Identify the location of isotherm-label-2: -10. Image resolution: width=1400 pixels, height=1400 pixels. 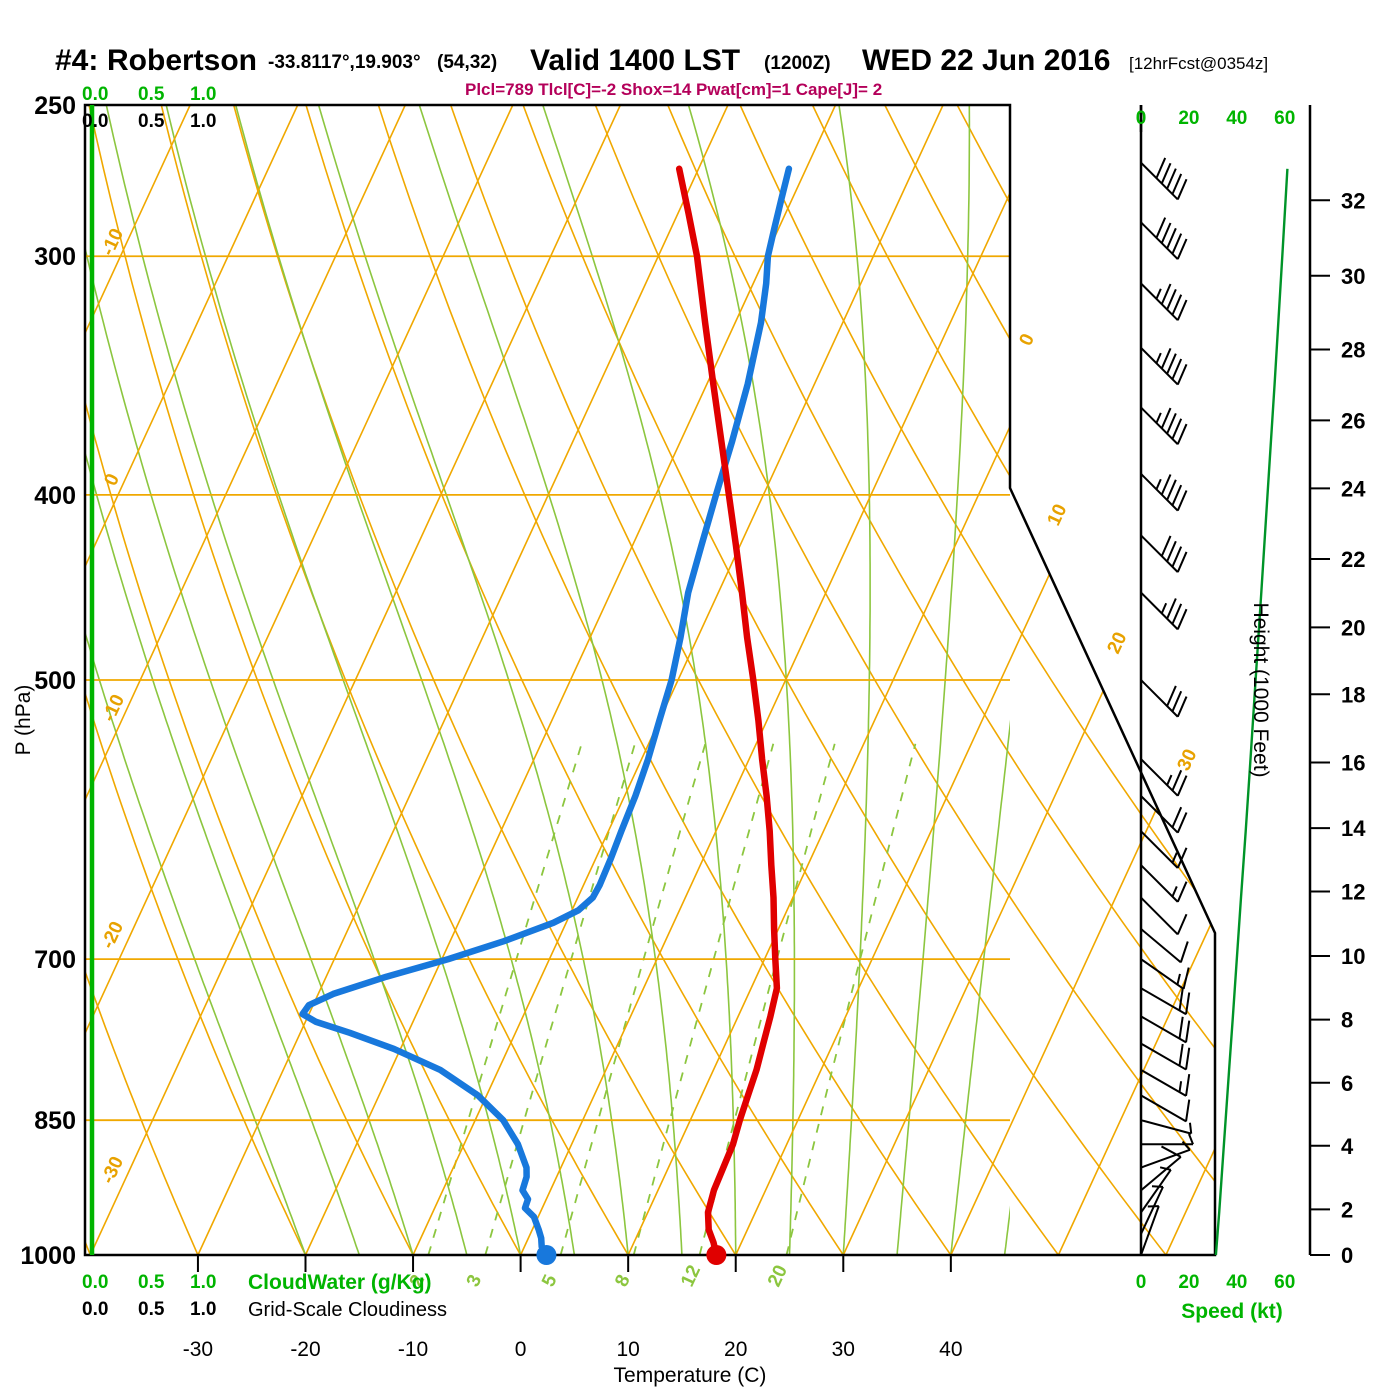
(113, 708).